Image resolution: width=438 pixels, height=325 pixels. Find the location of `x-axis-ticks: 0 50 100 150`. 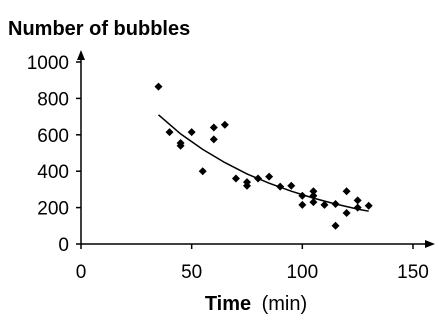

x-axis-ticks: 0 50 100 150 is located at coordinates (252, 263).